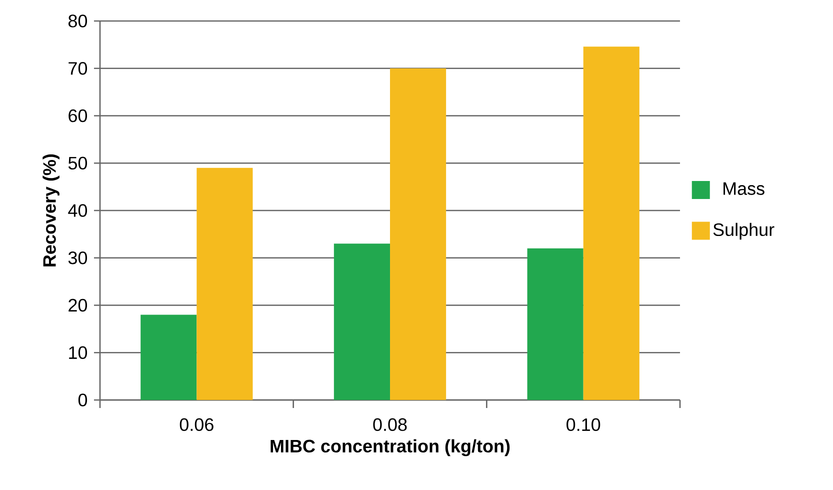 This screenshot has height=490, width=833. What do you see at coordinates (78, 305) in the screenshot?
I see `y-tick-label: 20` at bounding box center [78, 305].